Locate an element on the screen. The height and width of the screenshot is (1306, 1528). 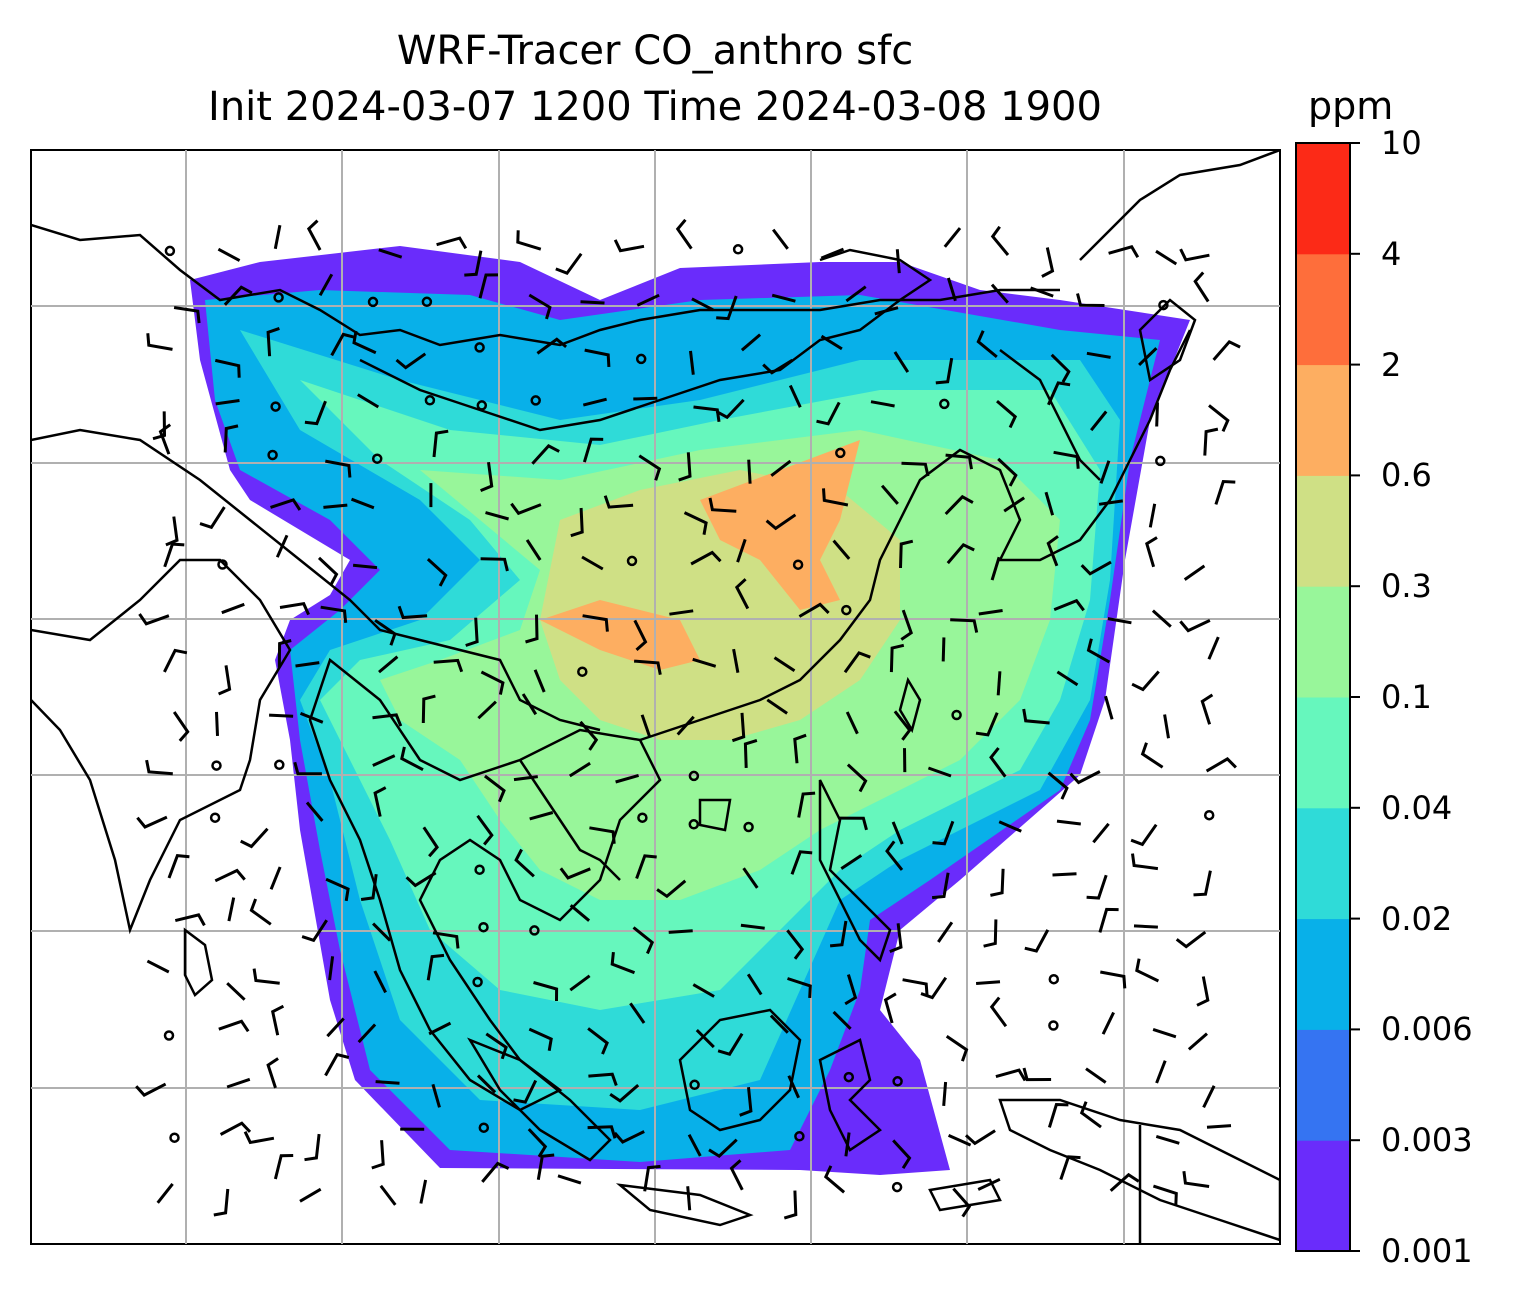
coastline-china is located at coordinates (915, 535).